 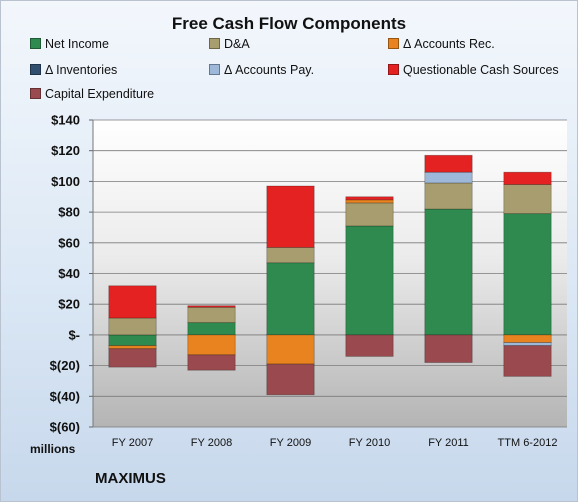 What do you see at coordinates (527, 199) in the screenshot?
I see `bar-segment-d-a-ttm-6-2012` at bounding box center [527, 199].